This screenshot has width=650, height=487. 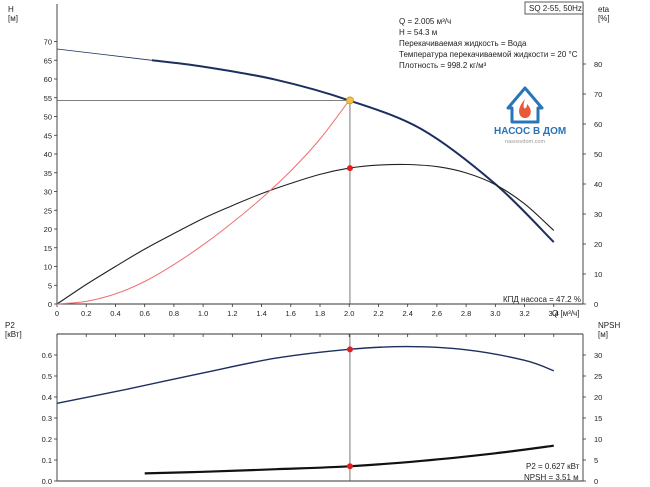 I want to click on model-box, so click(x=554, y=8).